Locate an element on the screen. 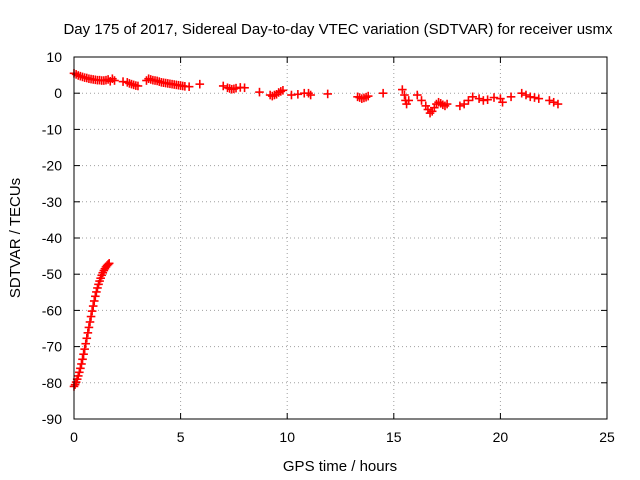  y-tick-label: -60 is located at coordinates (52, 310).